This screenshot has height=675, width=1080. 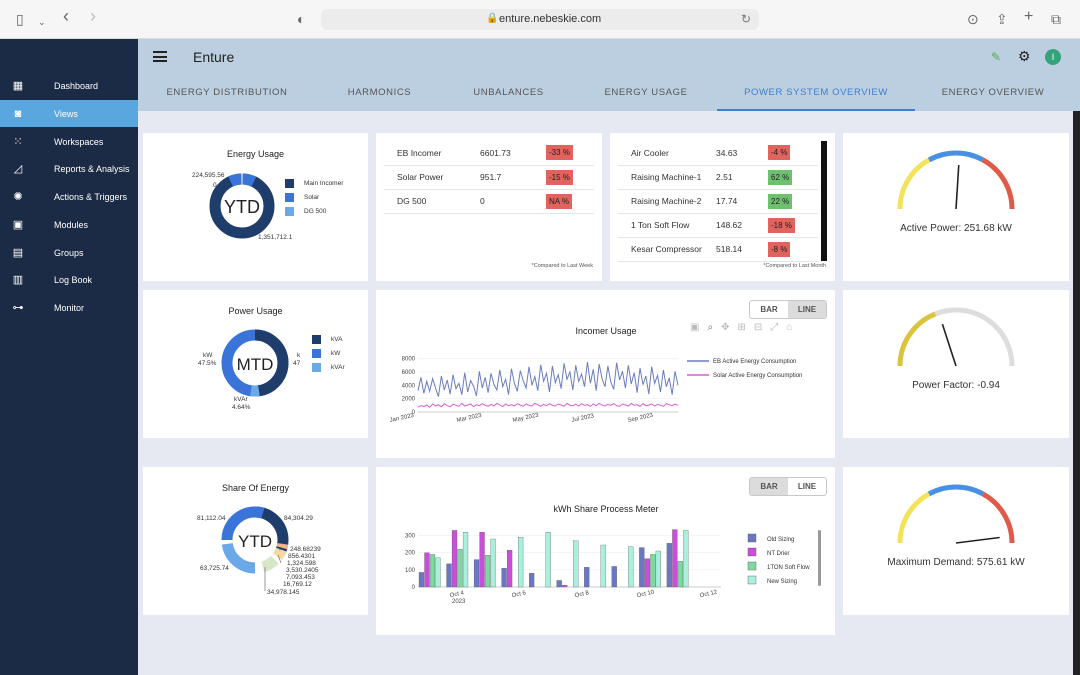 I want to click on dashboard-icon: ▦, so click(x=18, y=85).